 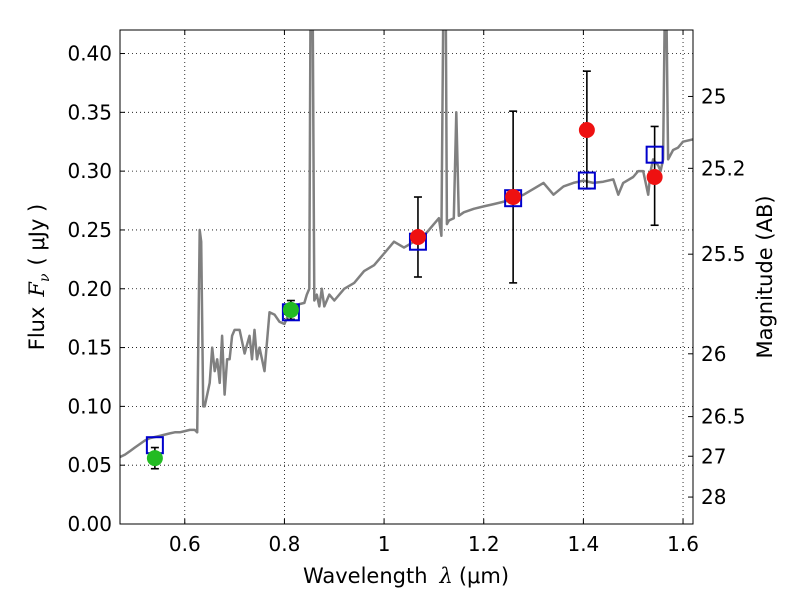 What do you see at coordinates (583, 544) in the screenshot?
I see `x-tick-label: 1.4` at bounding box center [583, 544].